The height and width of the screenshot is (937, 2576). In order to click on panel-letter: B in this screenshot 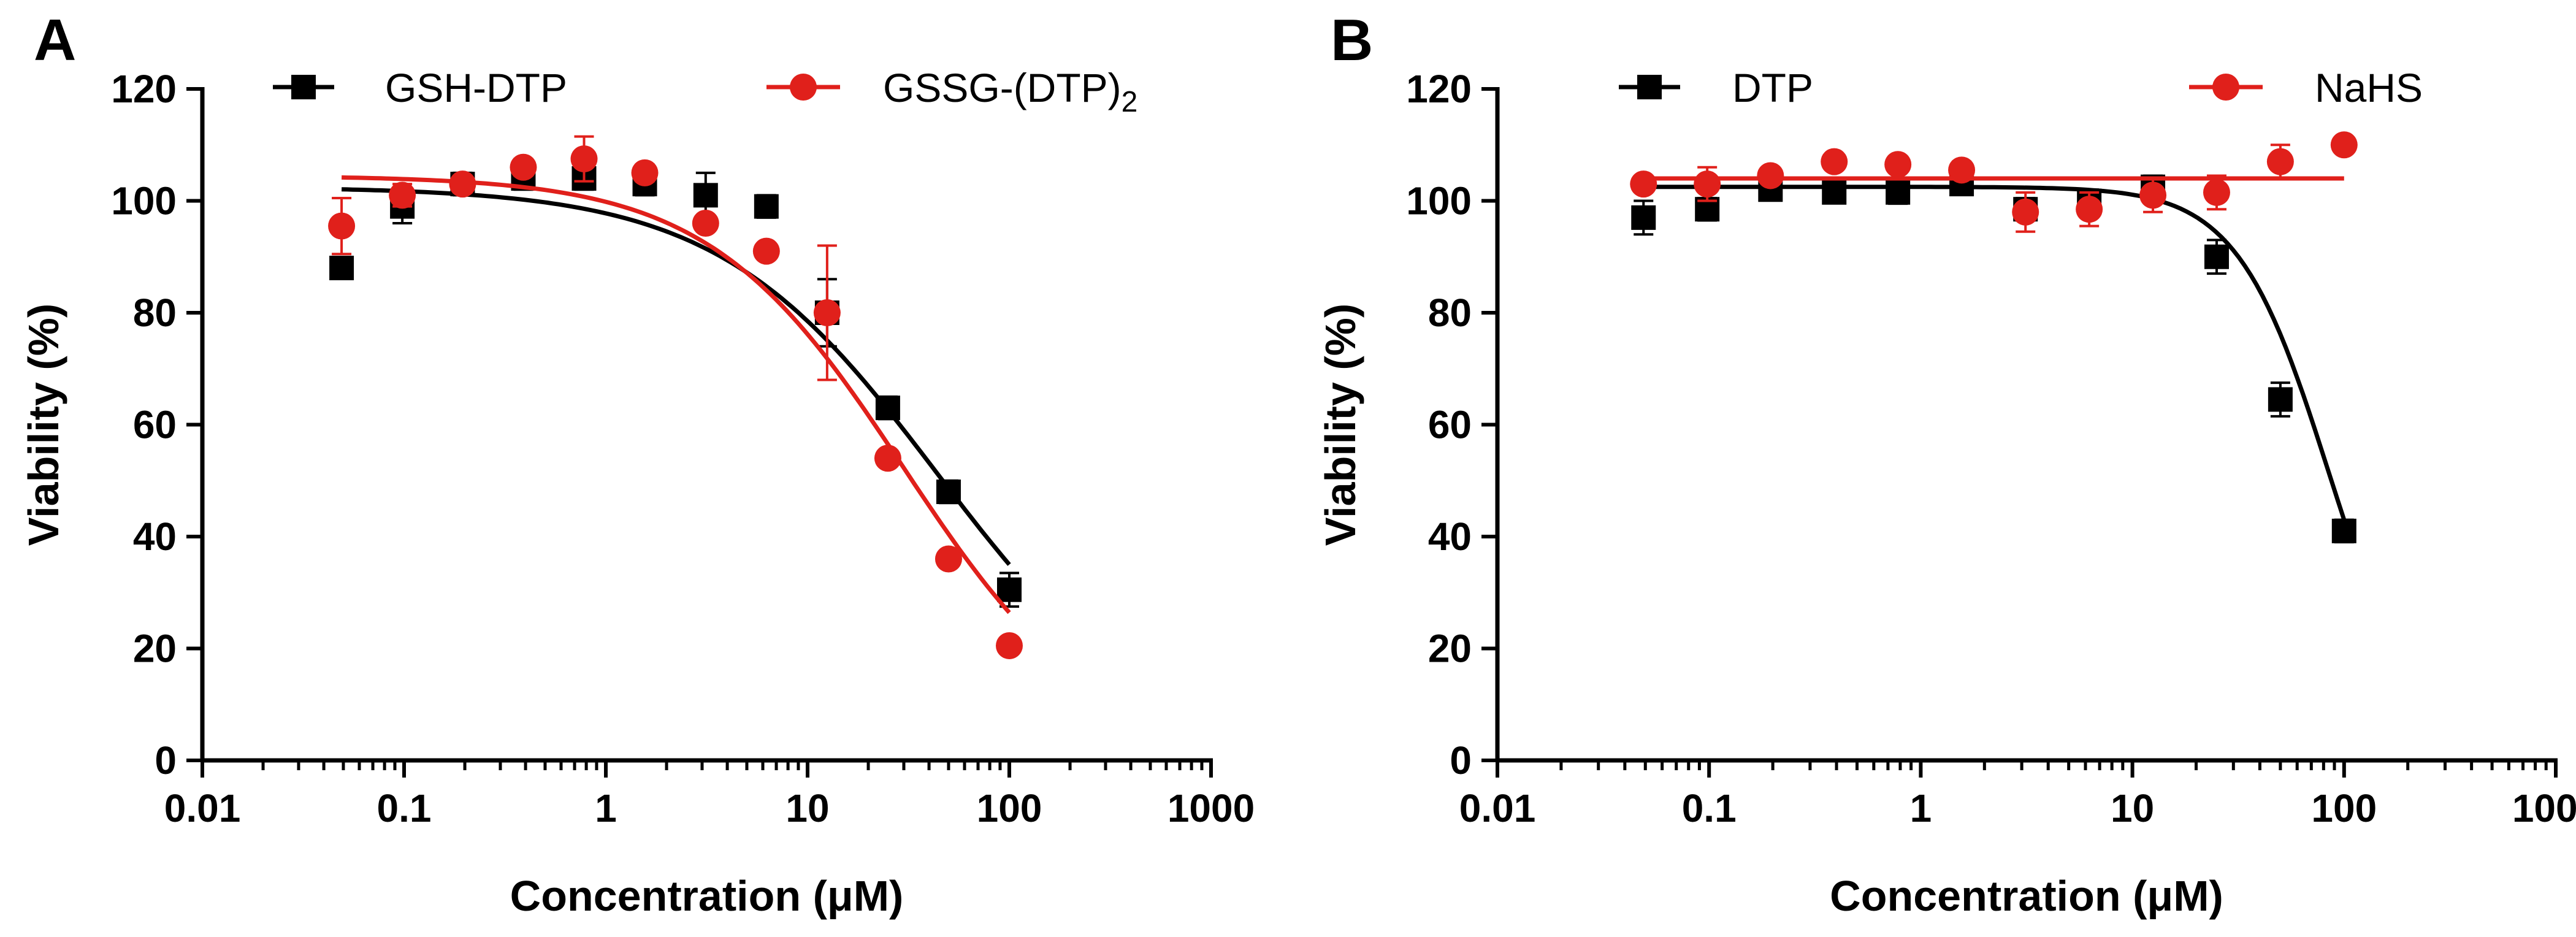, I will do `click(1352, 40)`.